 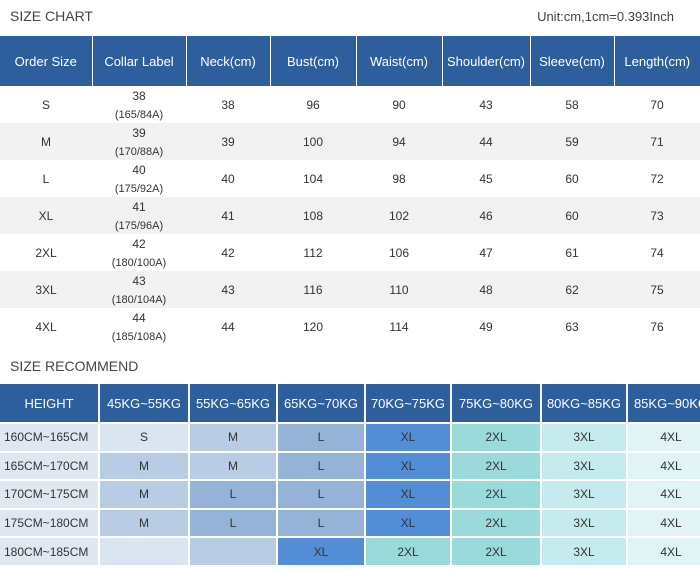 What do you see at coordinates (572, 104) in the screenshot?
I see `table-cell: 58` at bounding box center [572, 104].